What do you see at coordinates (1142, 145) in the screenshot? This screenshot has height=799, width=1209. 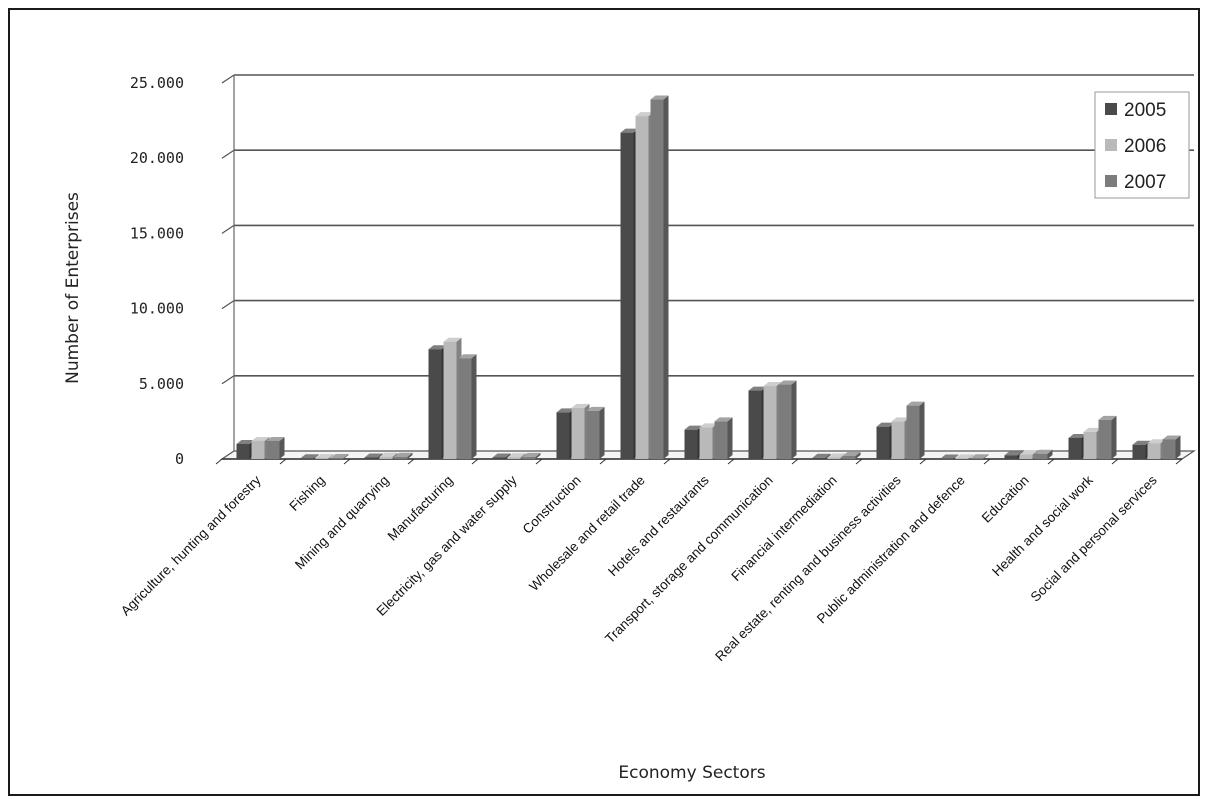 I see `legend: 2005 2006 2007` at bounding box center [1142, 145].